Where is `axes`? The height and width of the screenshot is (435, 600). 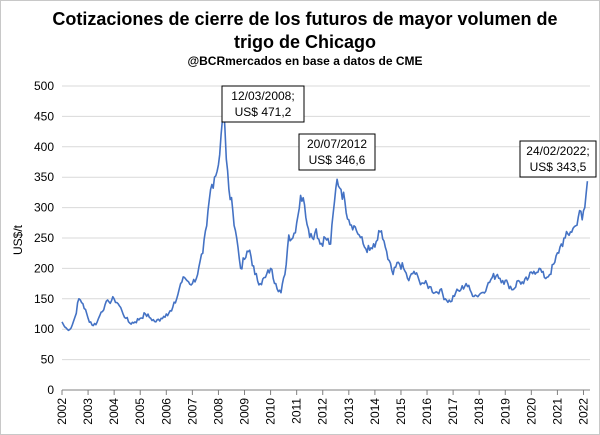 axes is located at coordinates (325, 392).